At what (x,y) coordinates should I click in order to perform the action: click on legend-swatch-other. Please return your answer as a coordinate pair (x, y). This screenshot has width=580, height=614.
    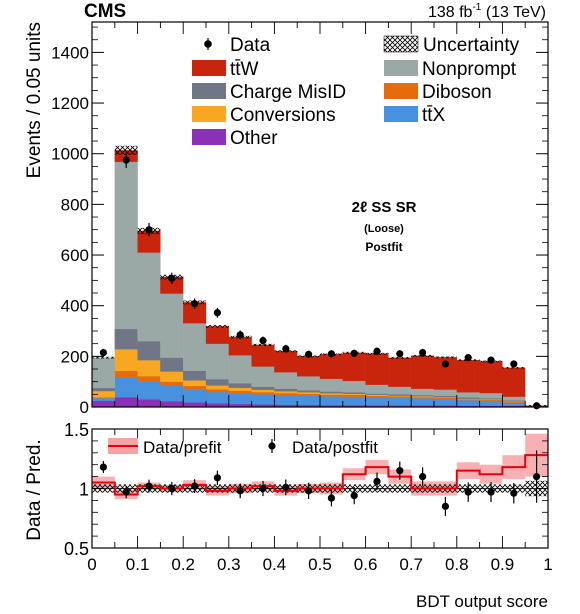
    Looking at the image, I should click on (209, 137).